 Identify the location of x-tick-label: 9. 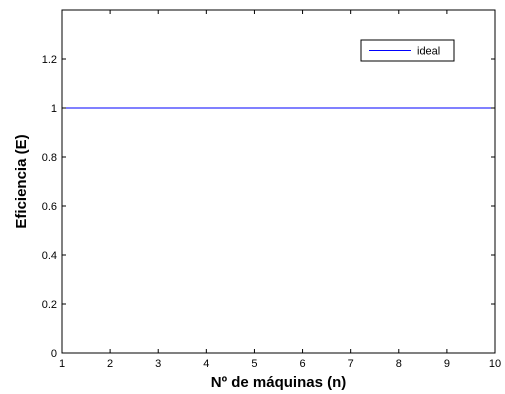
(447, 364).